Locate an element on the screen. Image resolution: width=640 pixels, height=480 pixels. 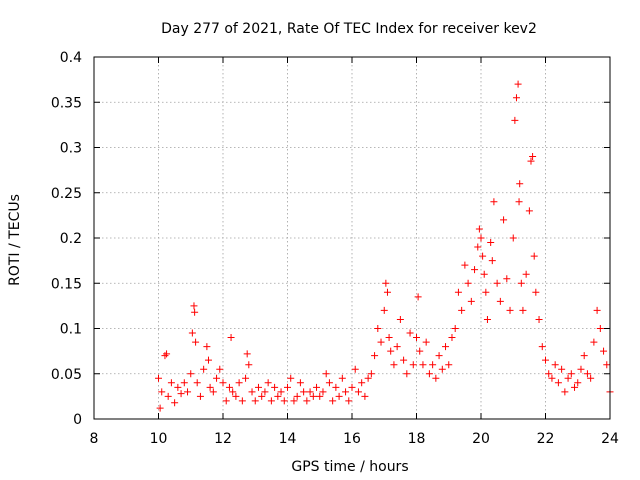
y-tick-label: 0.3 is located at coordinates (71, 149).